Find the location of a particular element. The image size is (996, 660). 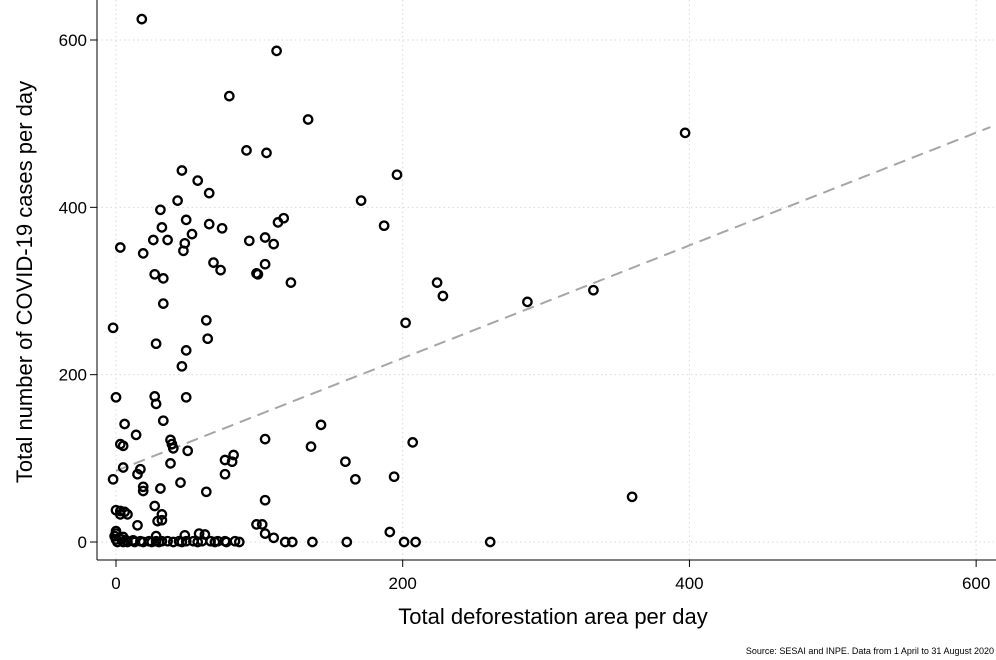

y-tick-label: 400 is located at coordinates (73, 207).